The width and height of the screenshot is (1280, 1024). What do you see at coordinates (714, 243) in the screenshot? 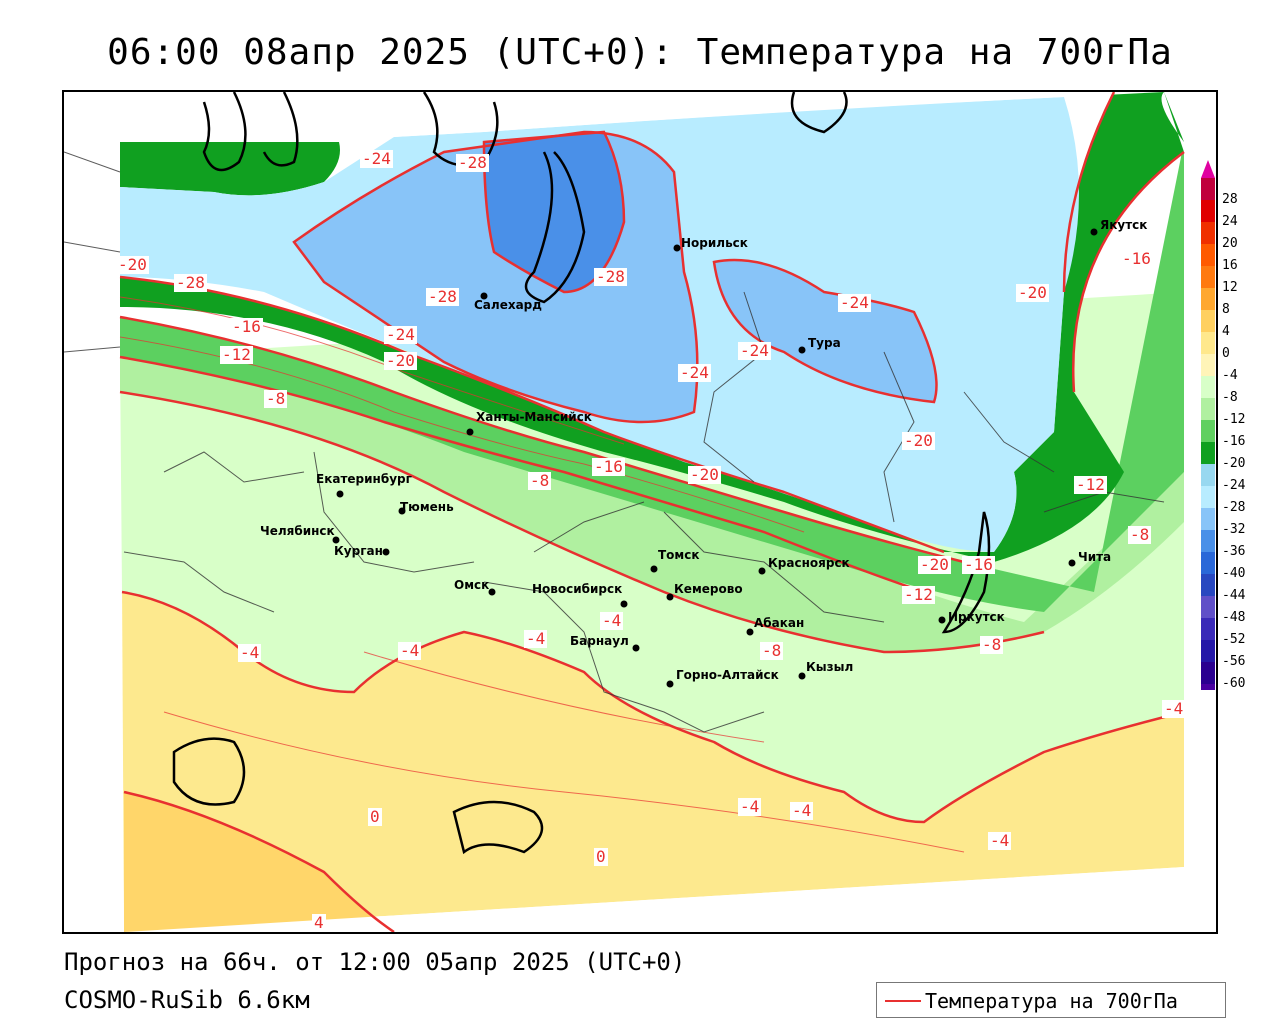
I see `city-label: Норильск` at bounding box center [714, 243].